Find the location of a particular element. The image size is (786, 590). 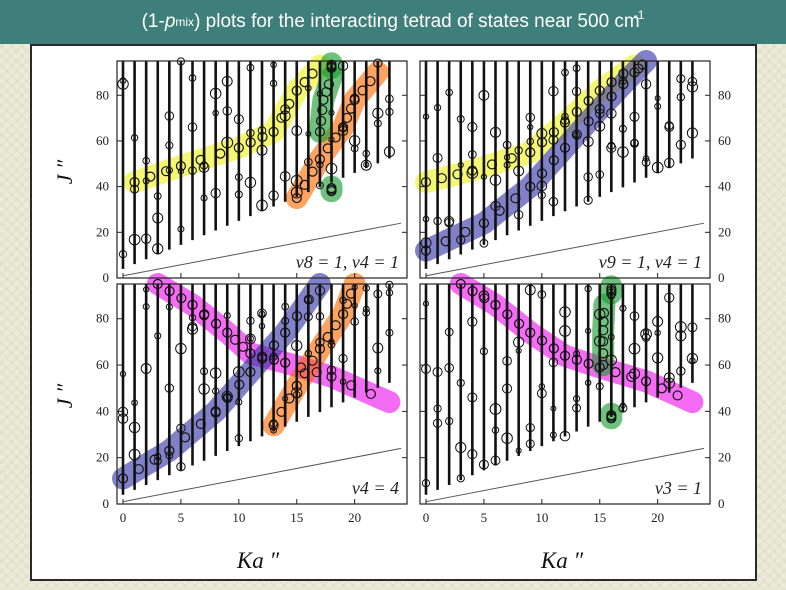

x-tick-label-bottom-right: 0 is located at coordinates (426, 517).